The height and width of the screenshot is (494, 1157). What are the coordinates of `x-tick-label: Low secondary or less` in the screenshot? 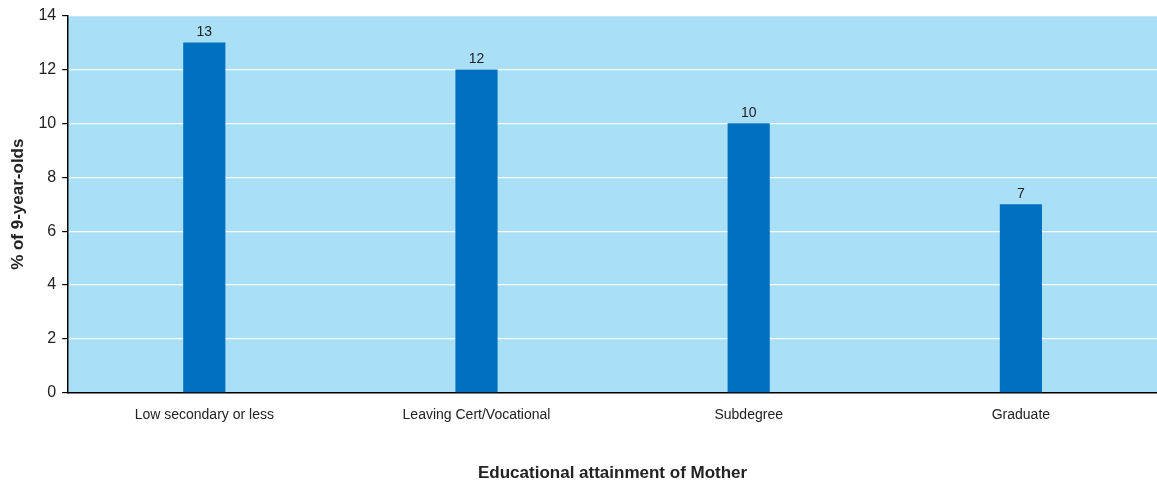 It's located at (204, 414).